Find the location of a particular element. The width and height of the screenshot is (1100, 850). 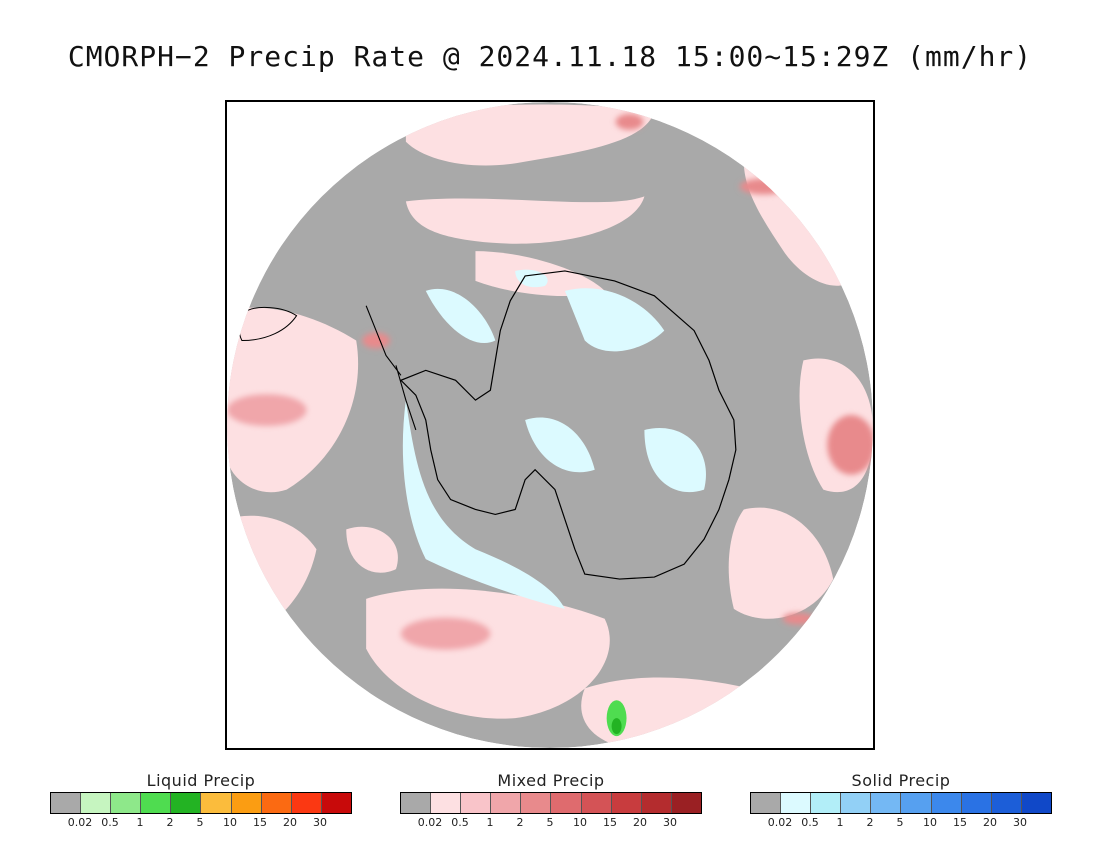

peninsula-coastline is located at coordinates (391, 368).